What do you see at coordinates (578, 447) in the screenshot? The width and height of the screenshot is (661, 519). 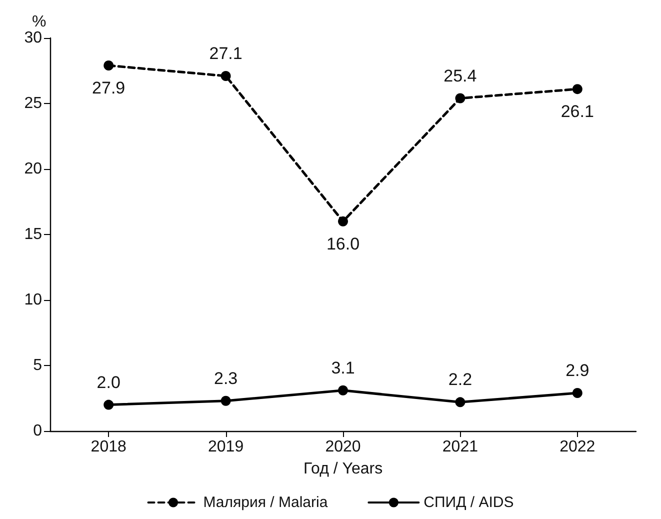 I see `x-tick-label: 2022` at bounding box center [578, 447].